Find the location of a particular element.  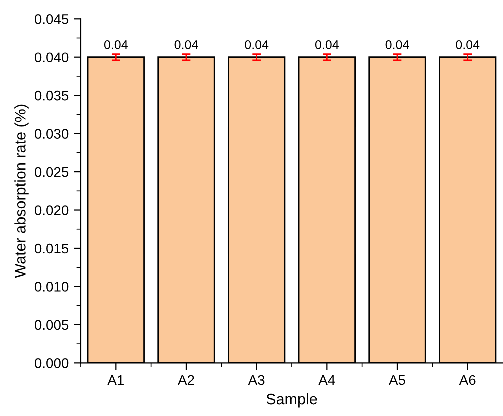

y-tick-label: 0.030 is located at coordinates (51, 134).